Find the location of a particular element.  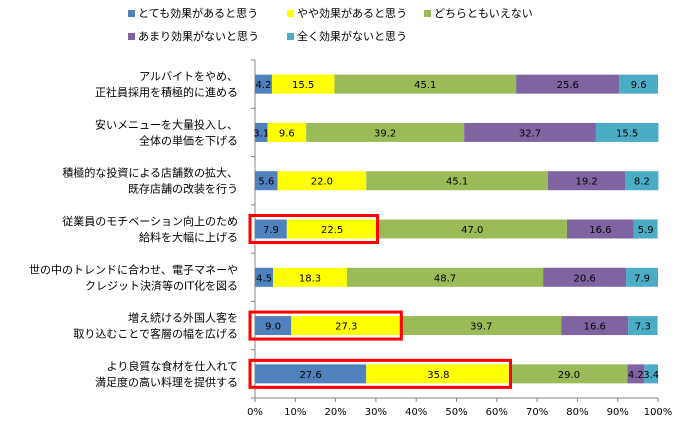

data-label-0-0: 4.2 is located at coordinates (264, 85).